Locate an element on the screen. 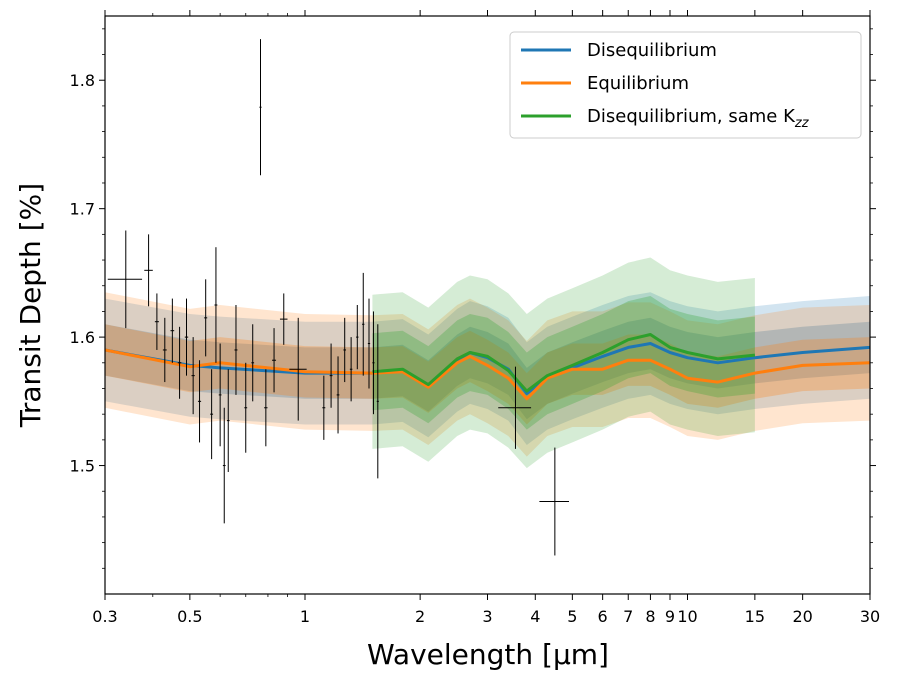 The image size is (900, 689). x-tick-label: 20 is located at coordinates (802, 616).